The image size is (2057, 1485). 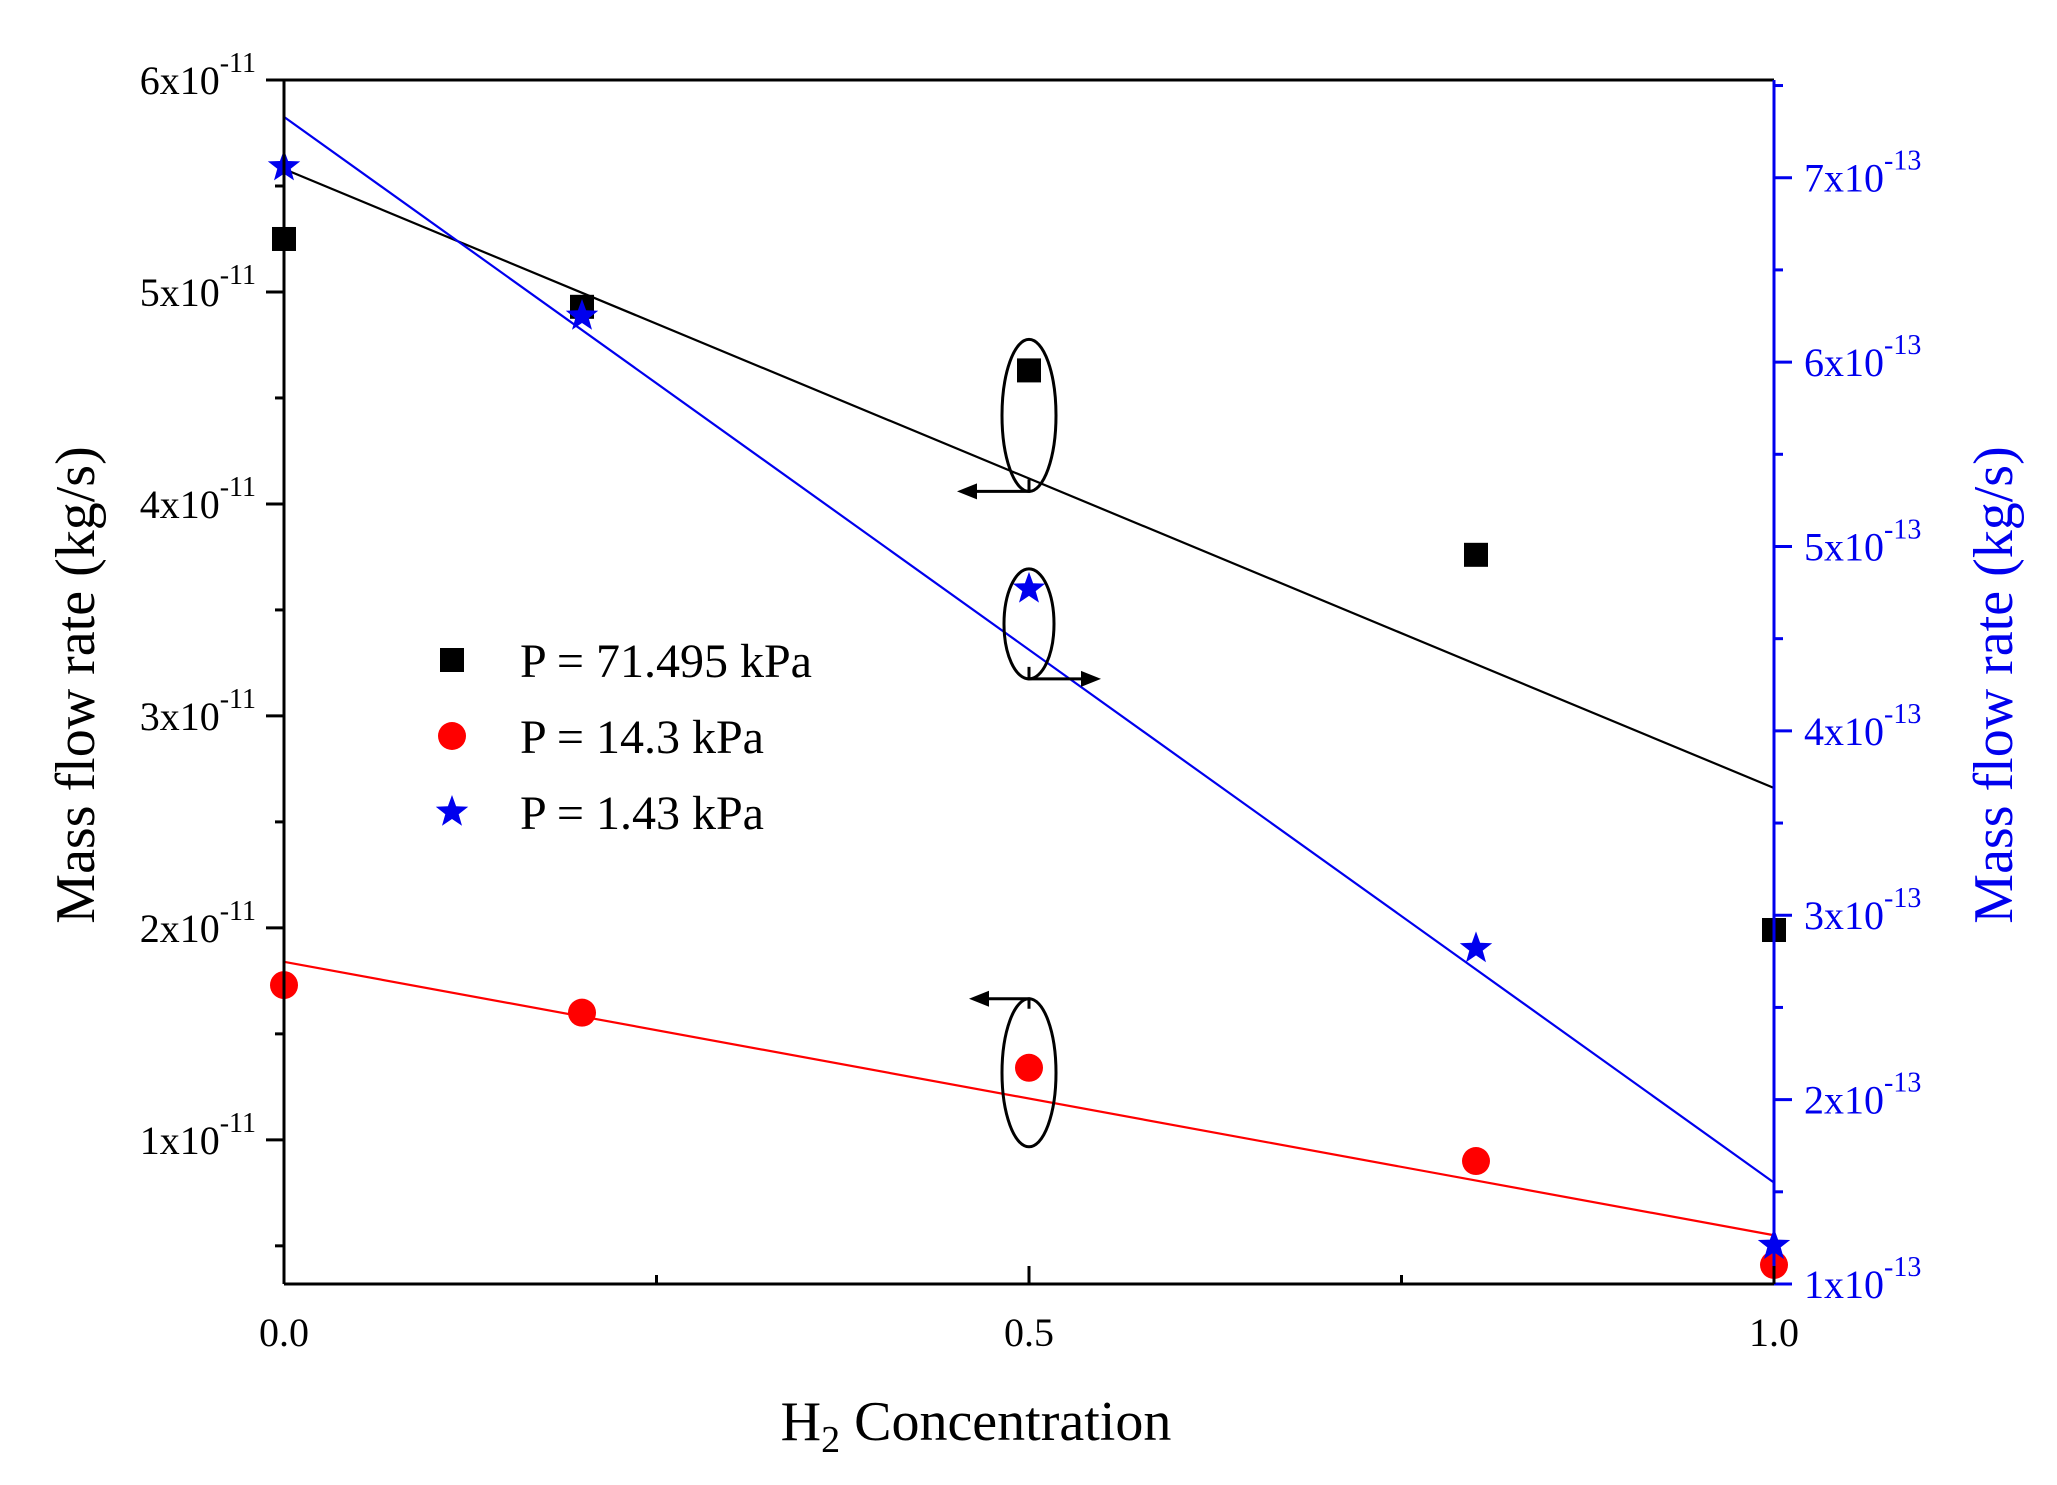 What do you see at coordinates (198, 287) in the screenshot?
I see `left-tick-label: 5x10⁻¹¹` at bounding box center [198, 287].